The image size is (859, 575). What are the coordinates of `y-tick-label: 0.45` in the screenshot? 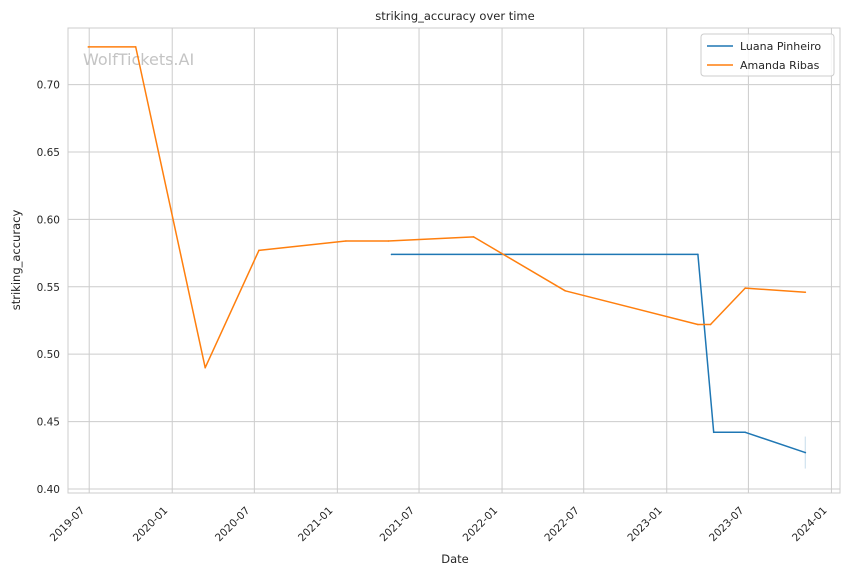 It's located at (48, 423).